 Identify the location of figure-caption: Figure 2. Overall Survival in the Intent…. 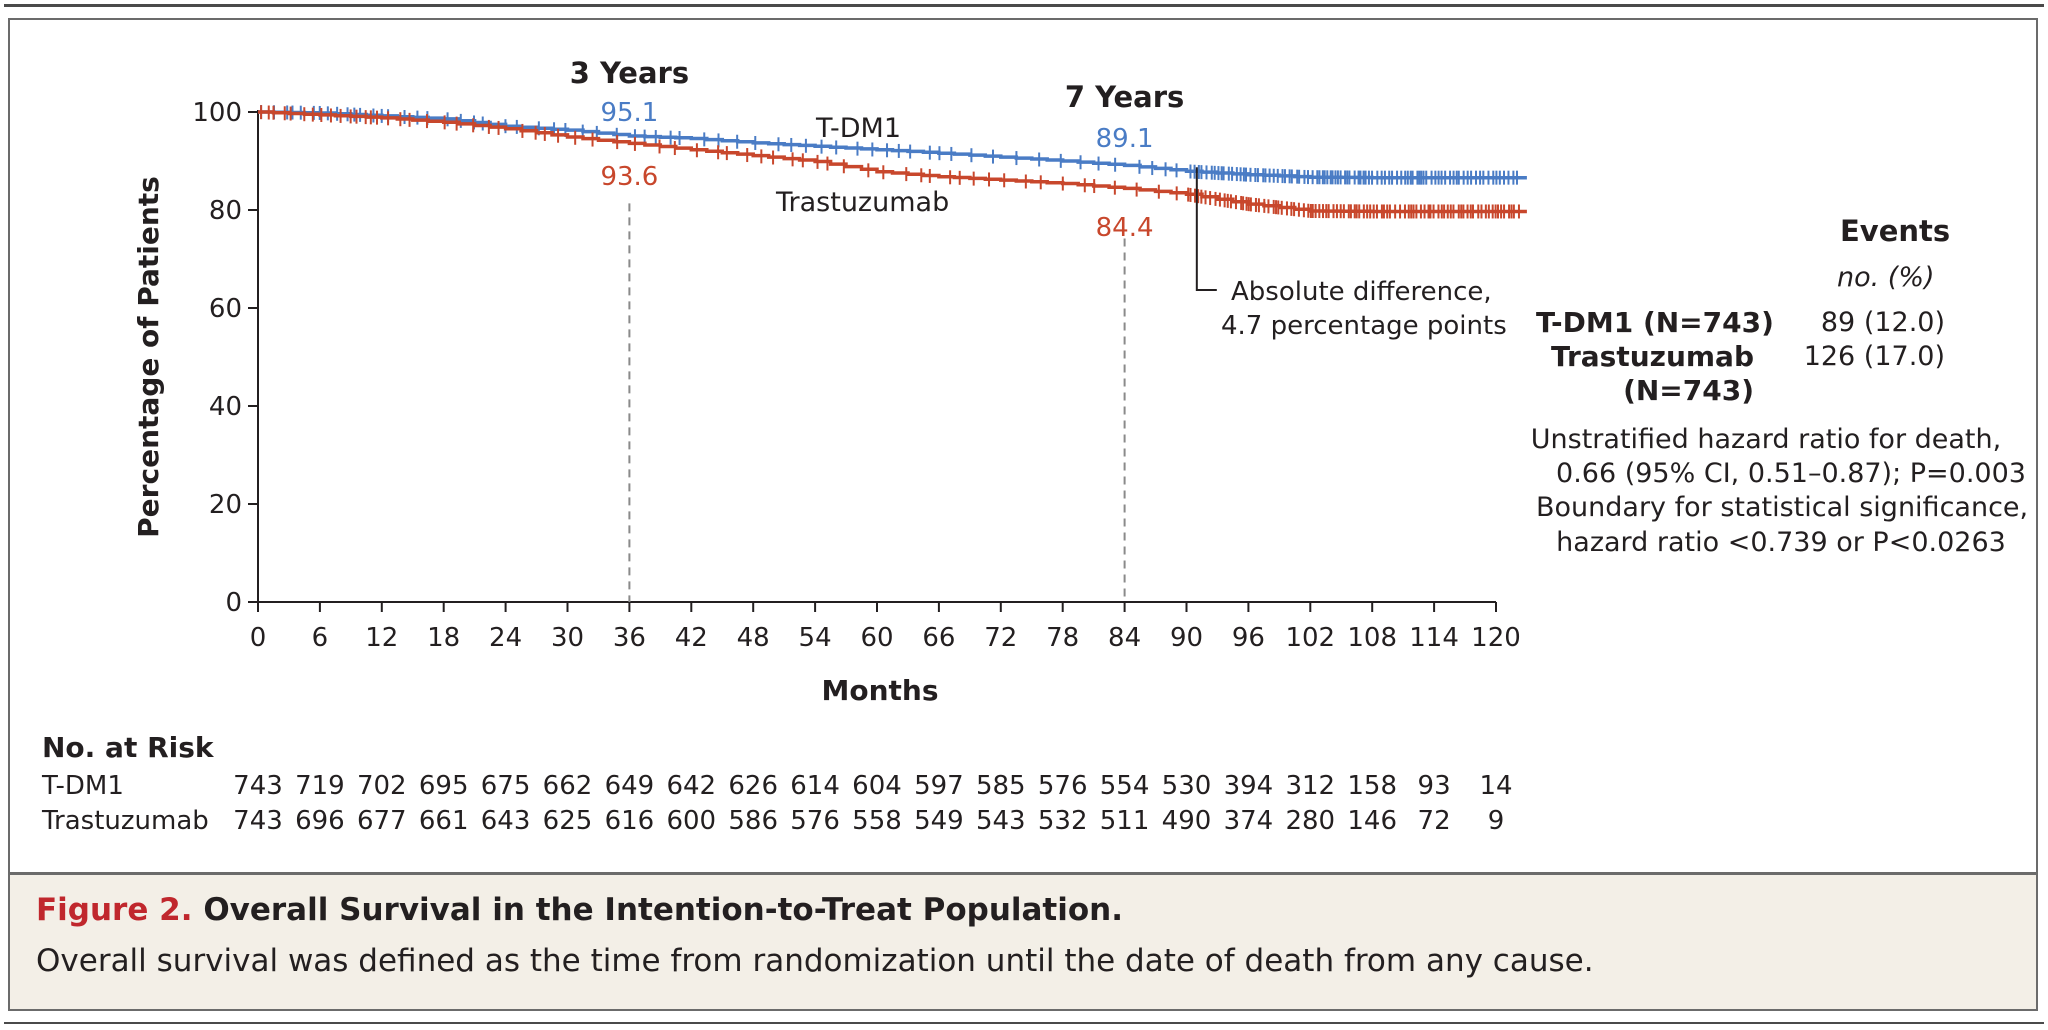
(1023, 941).